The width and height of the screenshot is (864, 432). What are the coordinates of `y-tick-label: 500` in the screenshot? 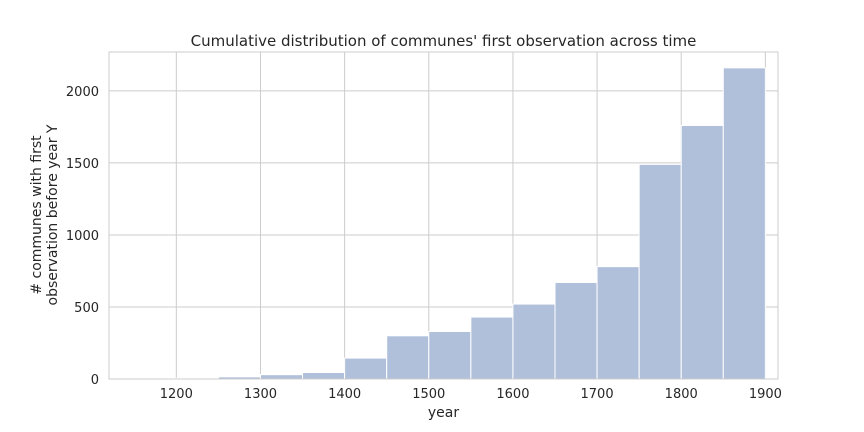 It's located at (86, 308).